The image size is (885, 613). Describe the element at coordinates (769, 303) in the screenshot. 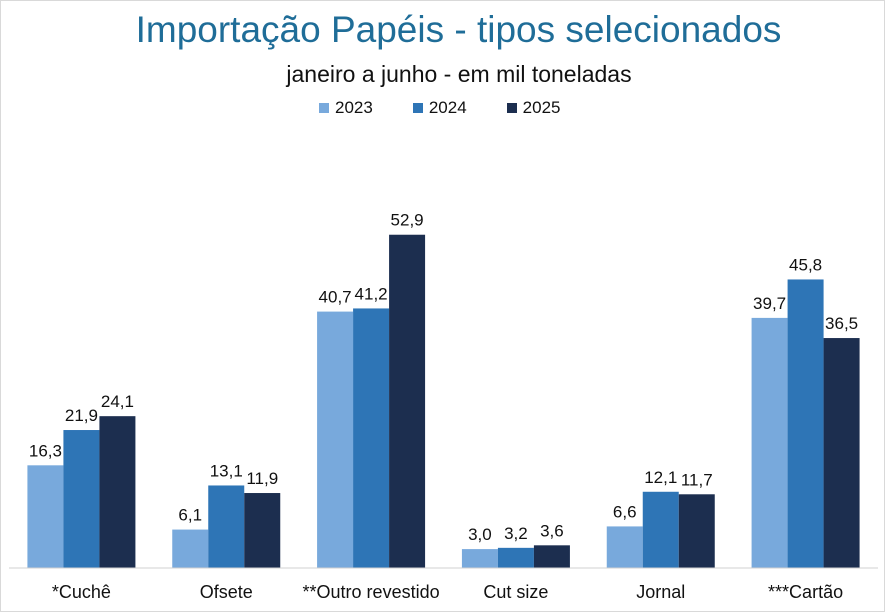

I see `data-label-2023-6: 39,7` at that location.